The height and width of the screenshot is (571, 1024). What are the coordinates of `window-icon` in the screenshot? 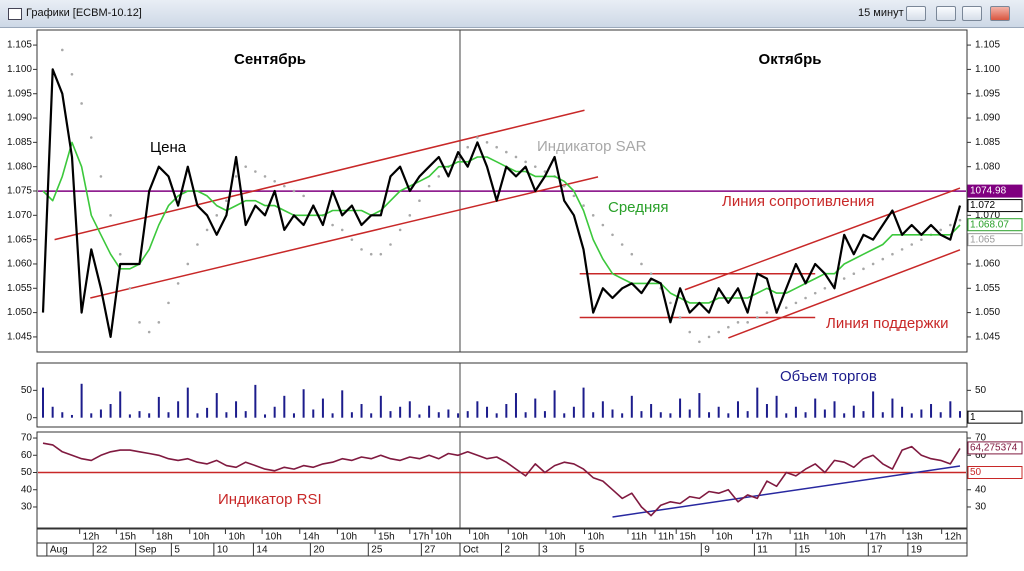 It's located at (15, 14).